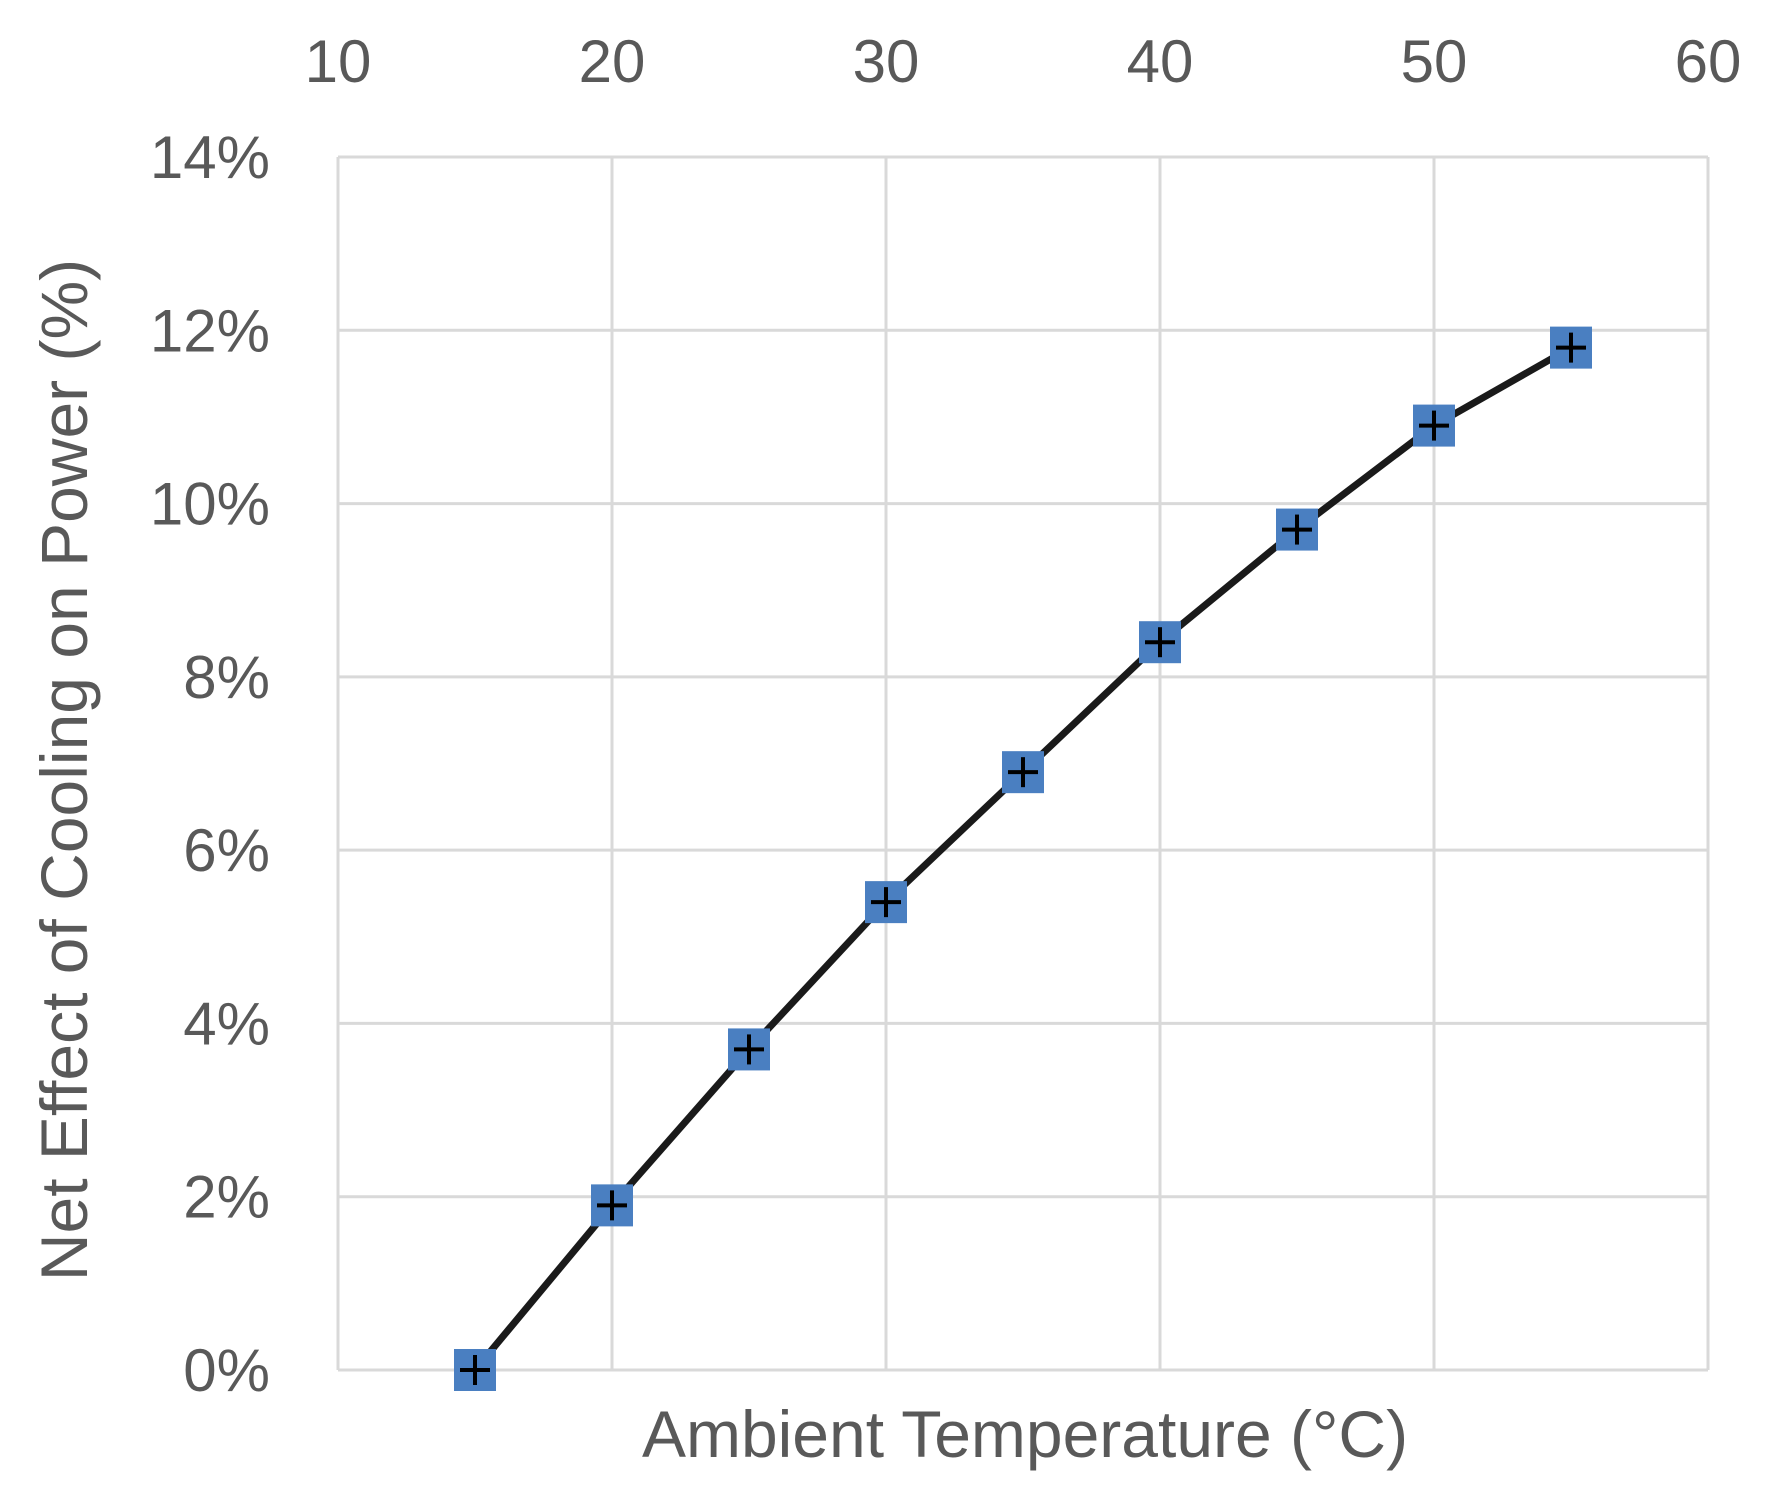 The width and height of the screenshot is (1770, 1500). What do you see at coordinates (210, 157) in the screenshot?
I see `y-tick-label: 14%` at bounding box center [210, 157].